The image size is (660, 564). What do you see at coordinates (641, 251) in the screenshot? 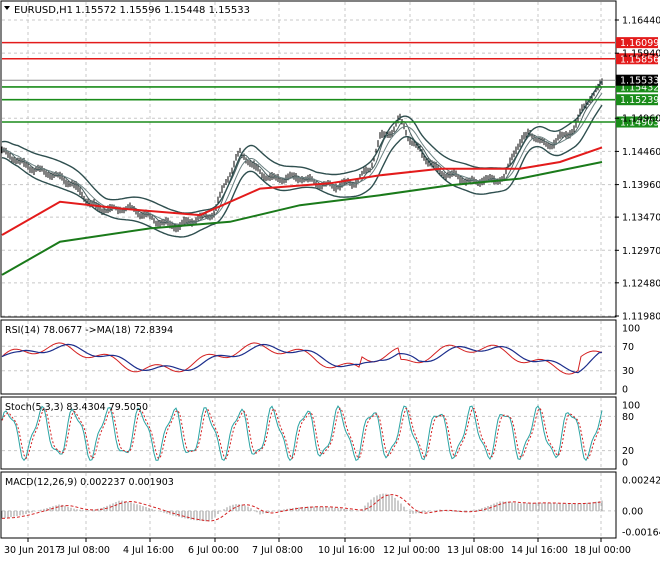
I see `price-tick-label: 1.12970` at bounding box center [641, 251].